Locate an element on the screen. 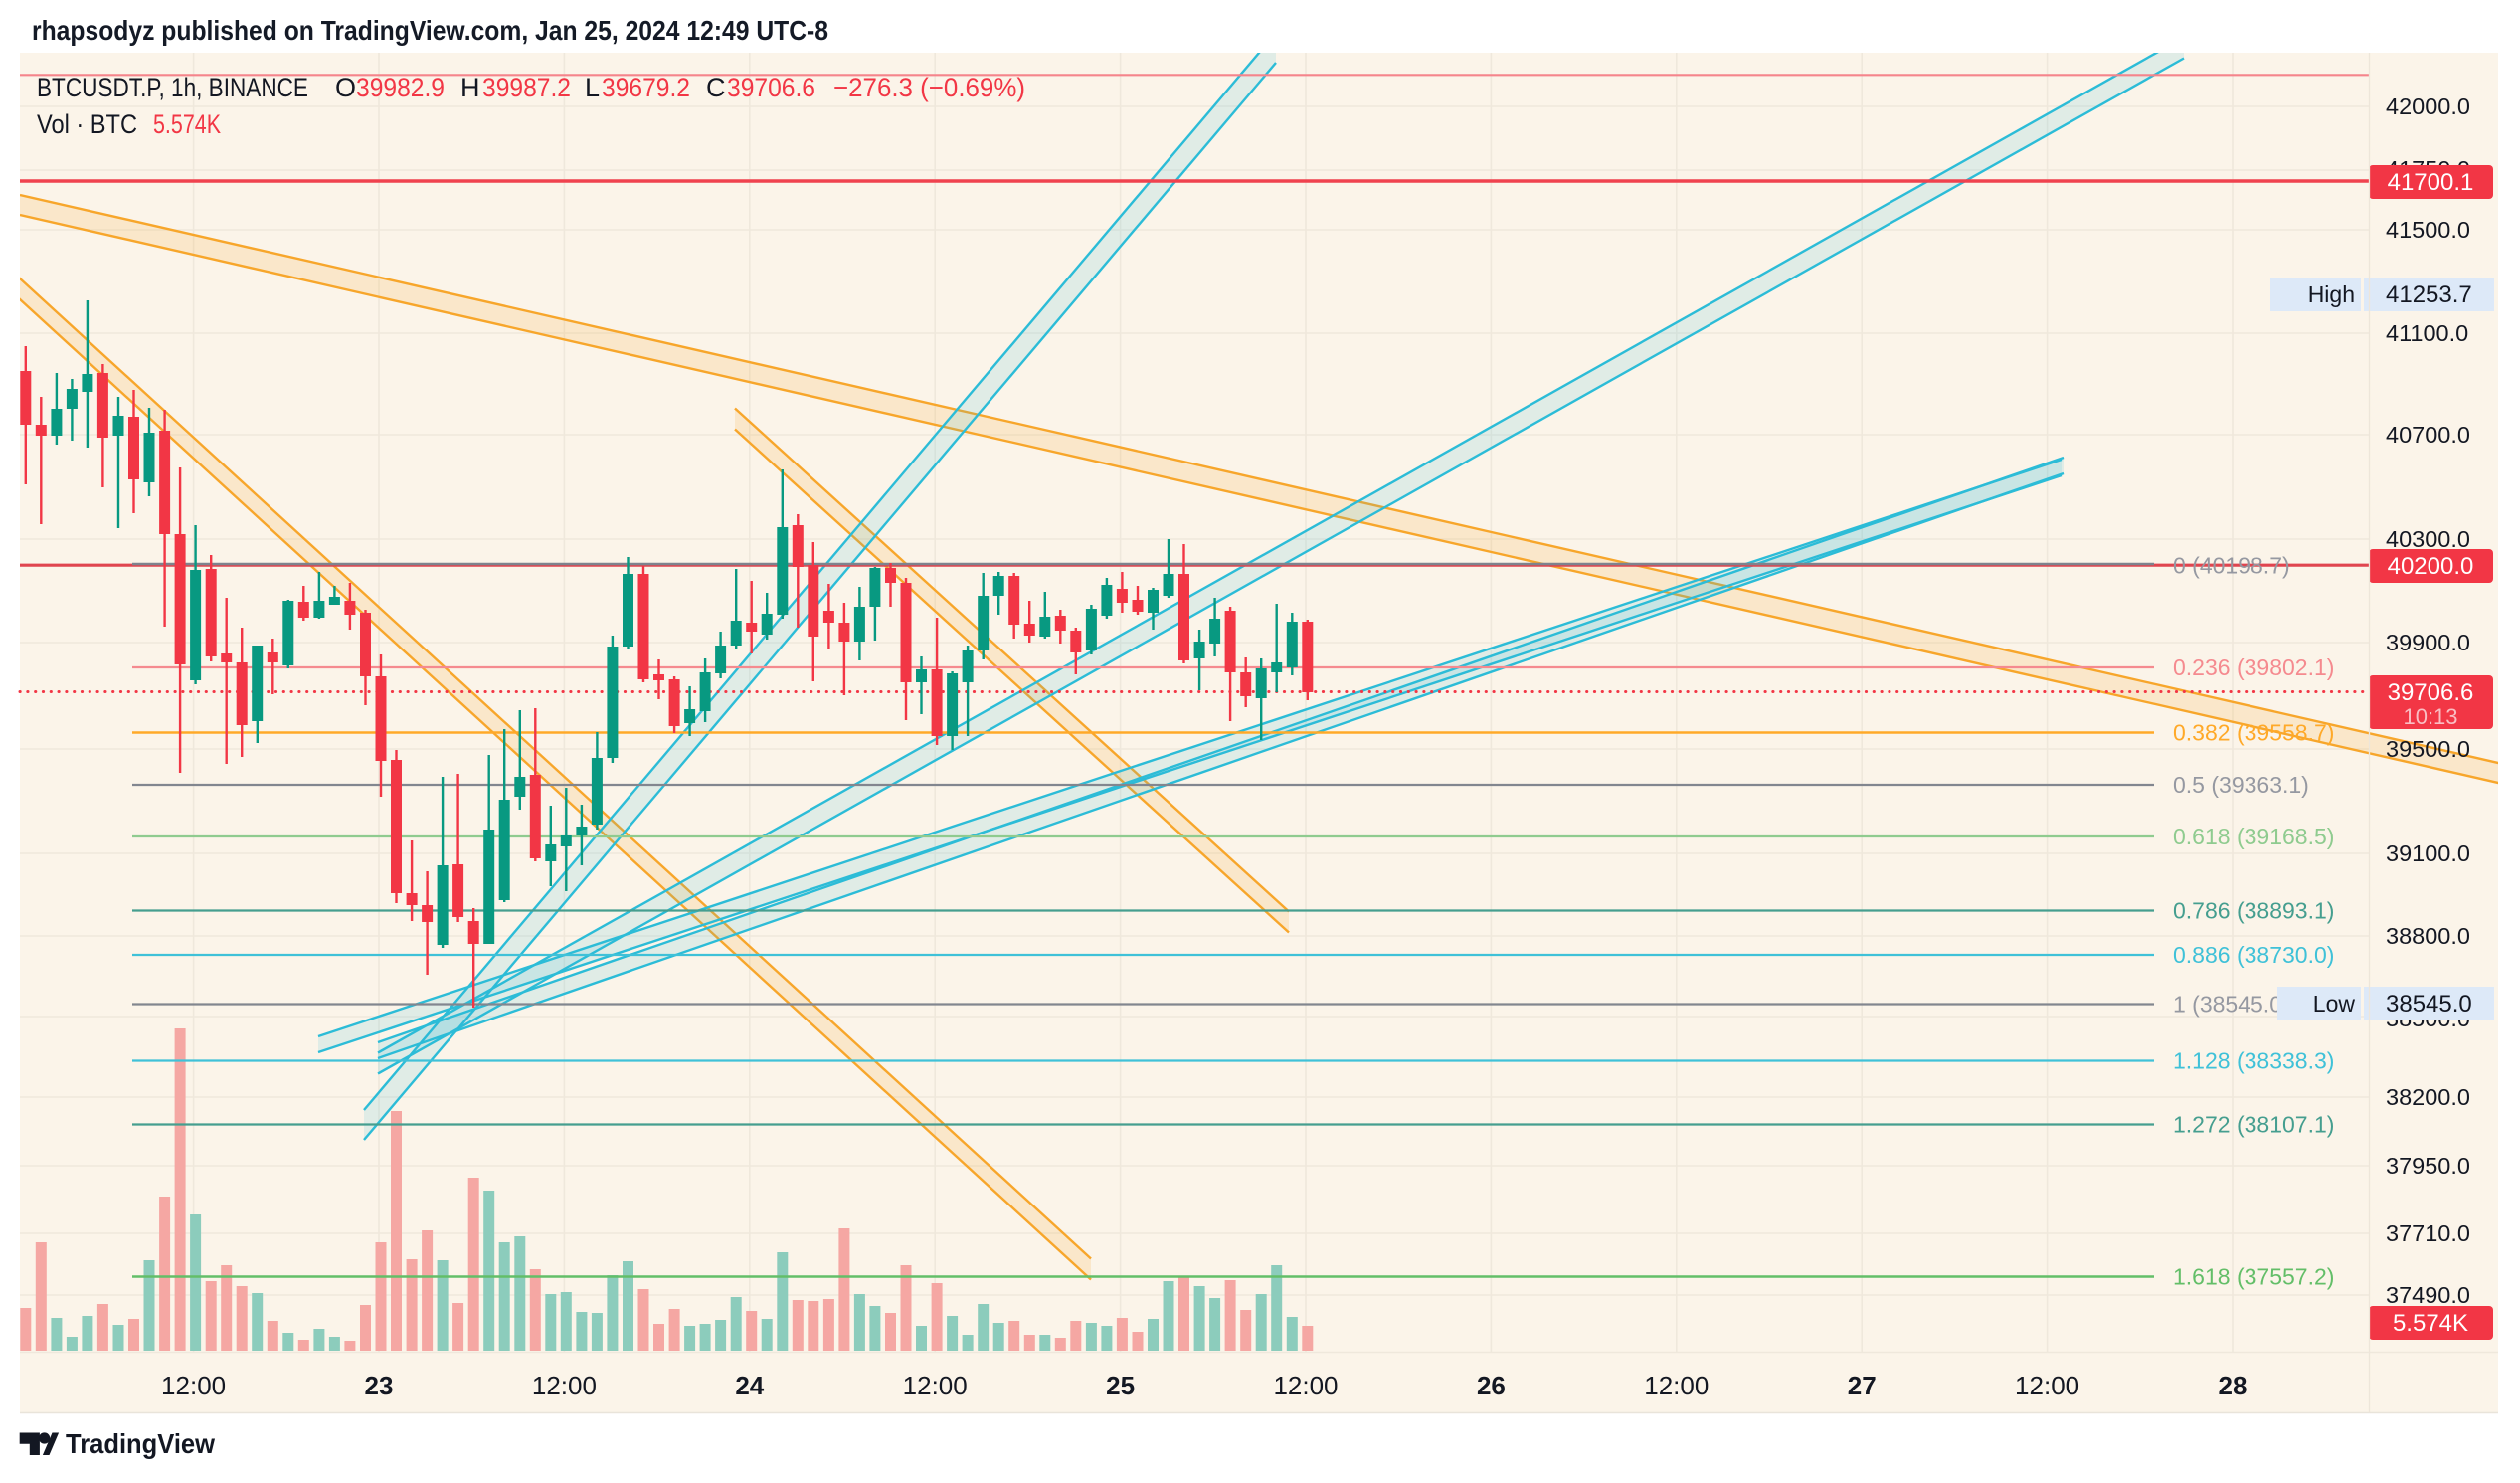  svg-text: TradingView is located at coordinates (140, 1443).